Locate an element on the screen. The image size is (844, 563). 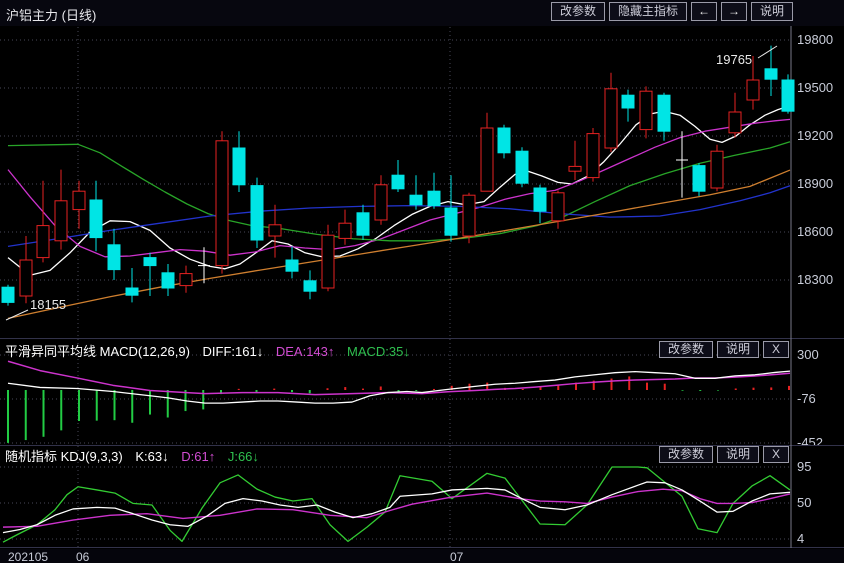
instrument-title: 沪铝主力 (日线) is located at coordinates (51, 15).